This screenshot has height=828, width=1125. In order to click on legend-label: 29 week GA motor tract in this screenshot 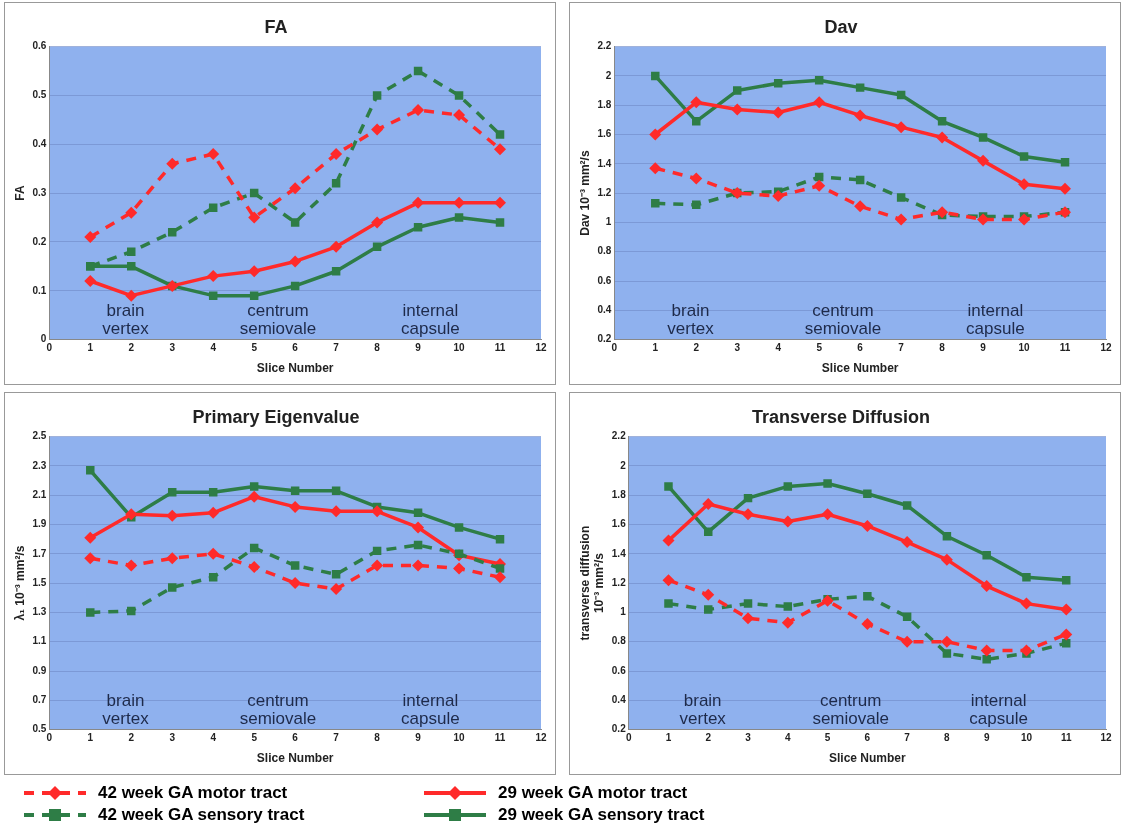, I will do `click(593, 793)`.